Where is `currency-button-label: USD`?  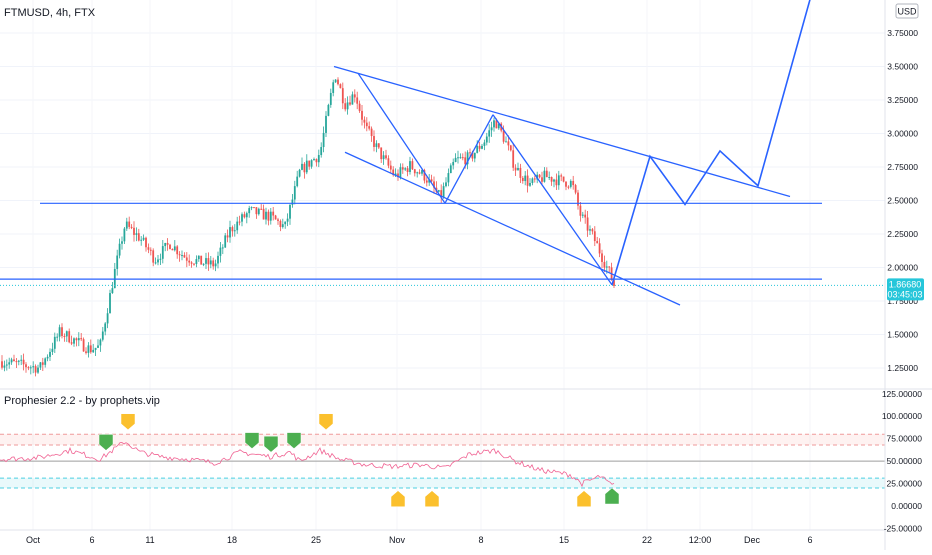 currency-button-label: USD is located at coordinates (907, 12).